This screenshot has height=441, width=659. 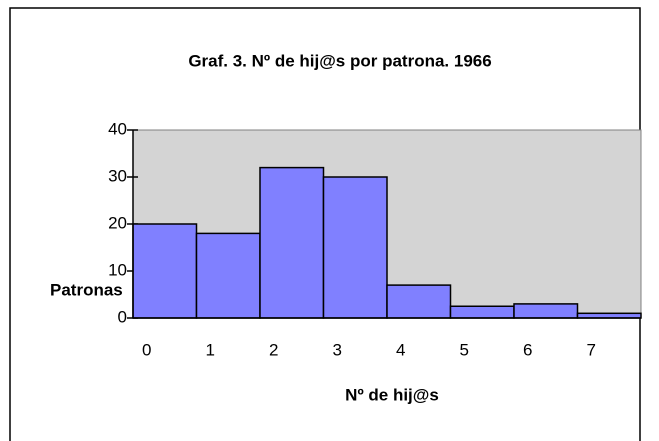 I want to click on y-tick-label: 0, so click(x=122, y=316).